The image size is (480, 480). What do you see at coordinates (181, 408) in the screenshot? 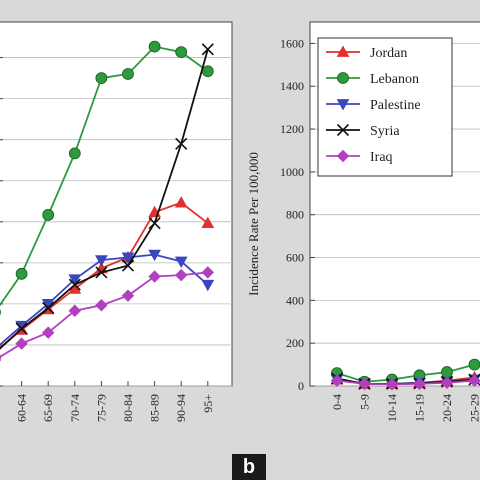
I see `left-x-tick-label: 90-94` at bounding box center [181, 408].